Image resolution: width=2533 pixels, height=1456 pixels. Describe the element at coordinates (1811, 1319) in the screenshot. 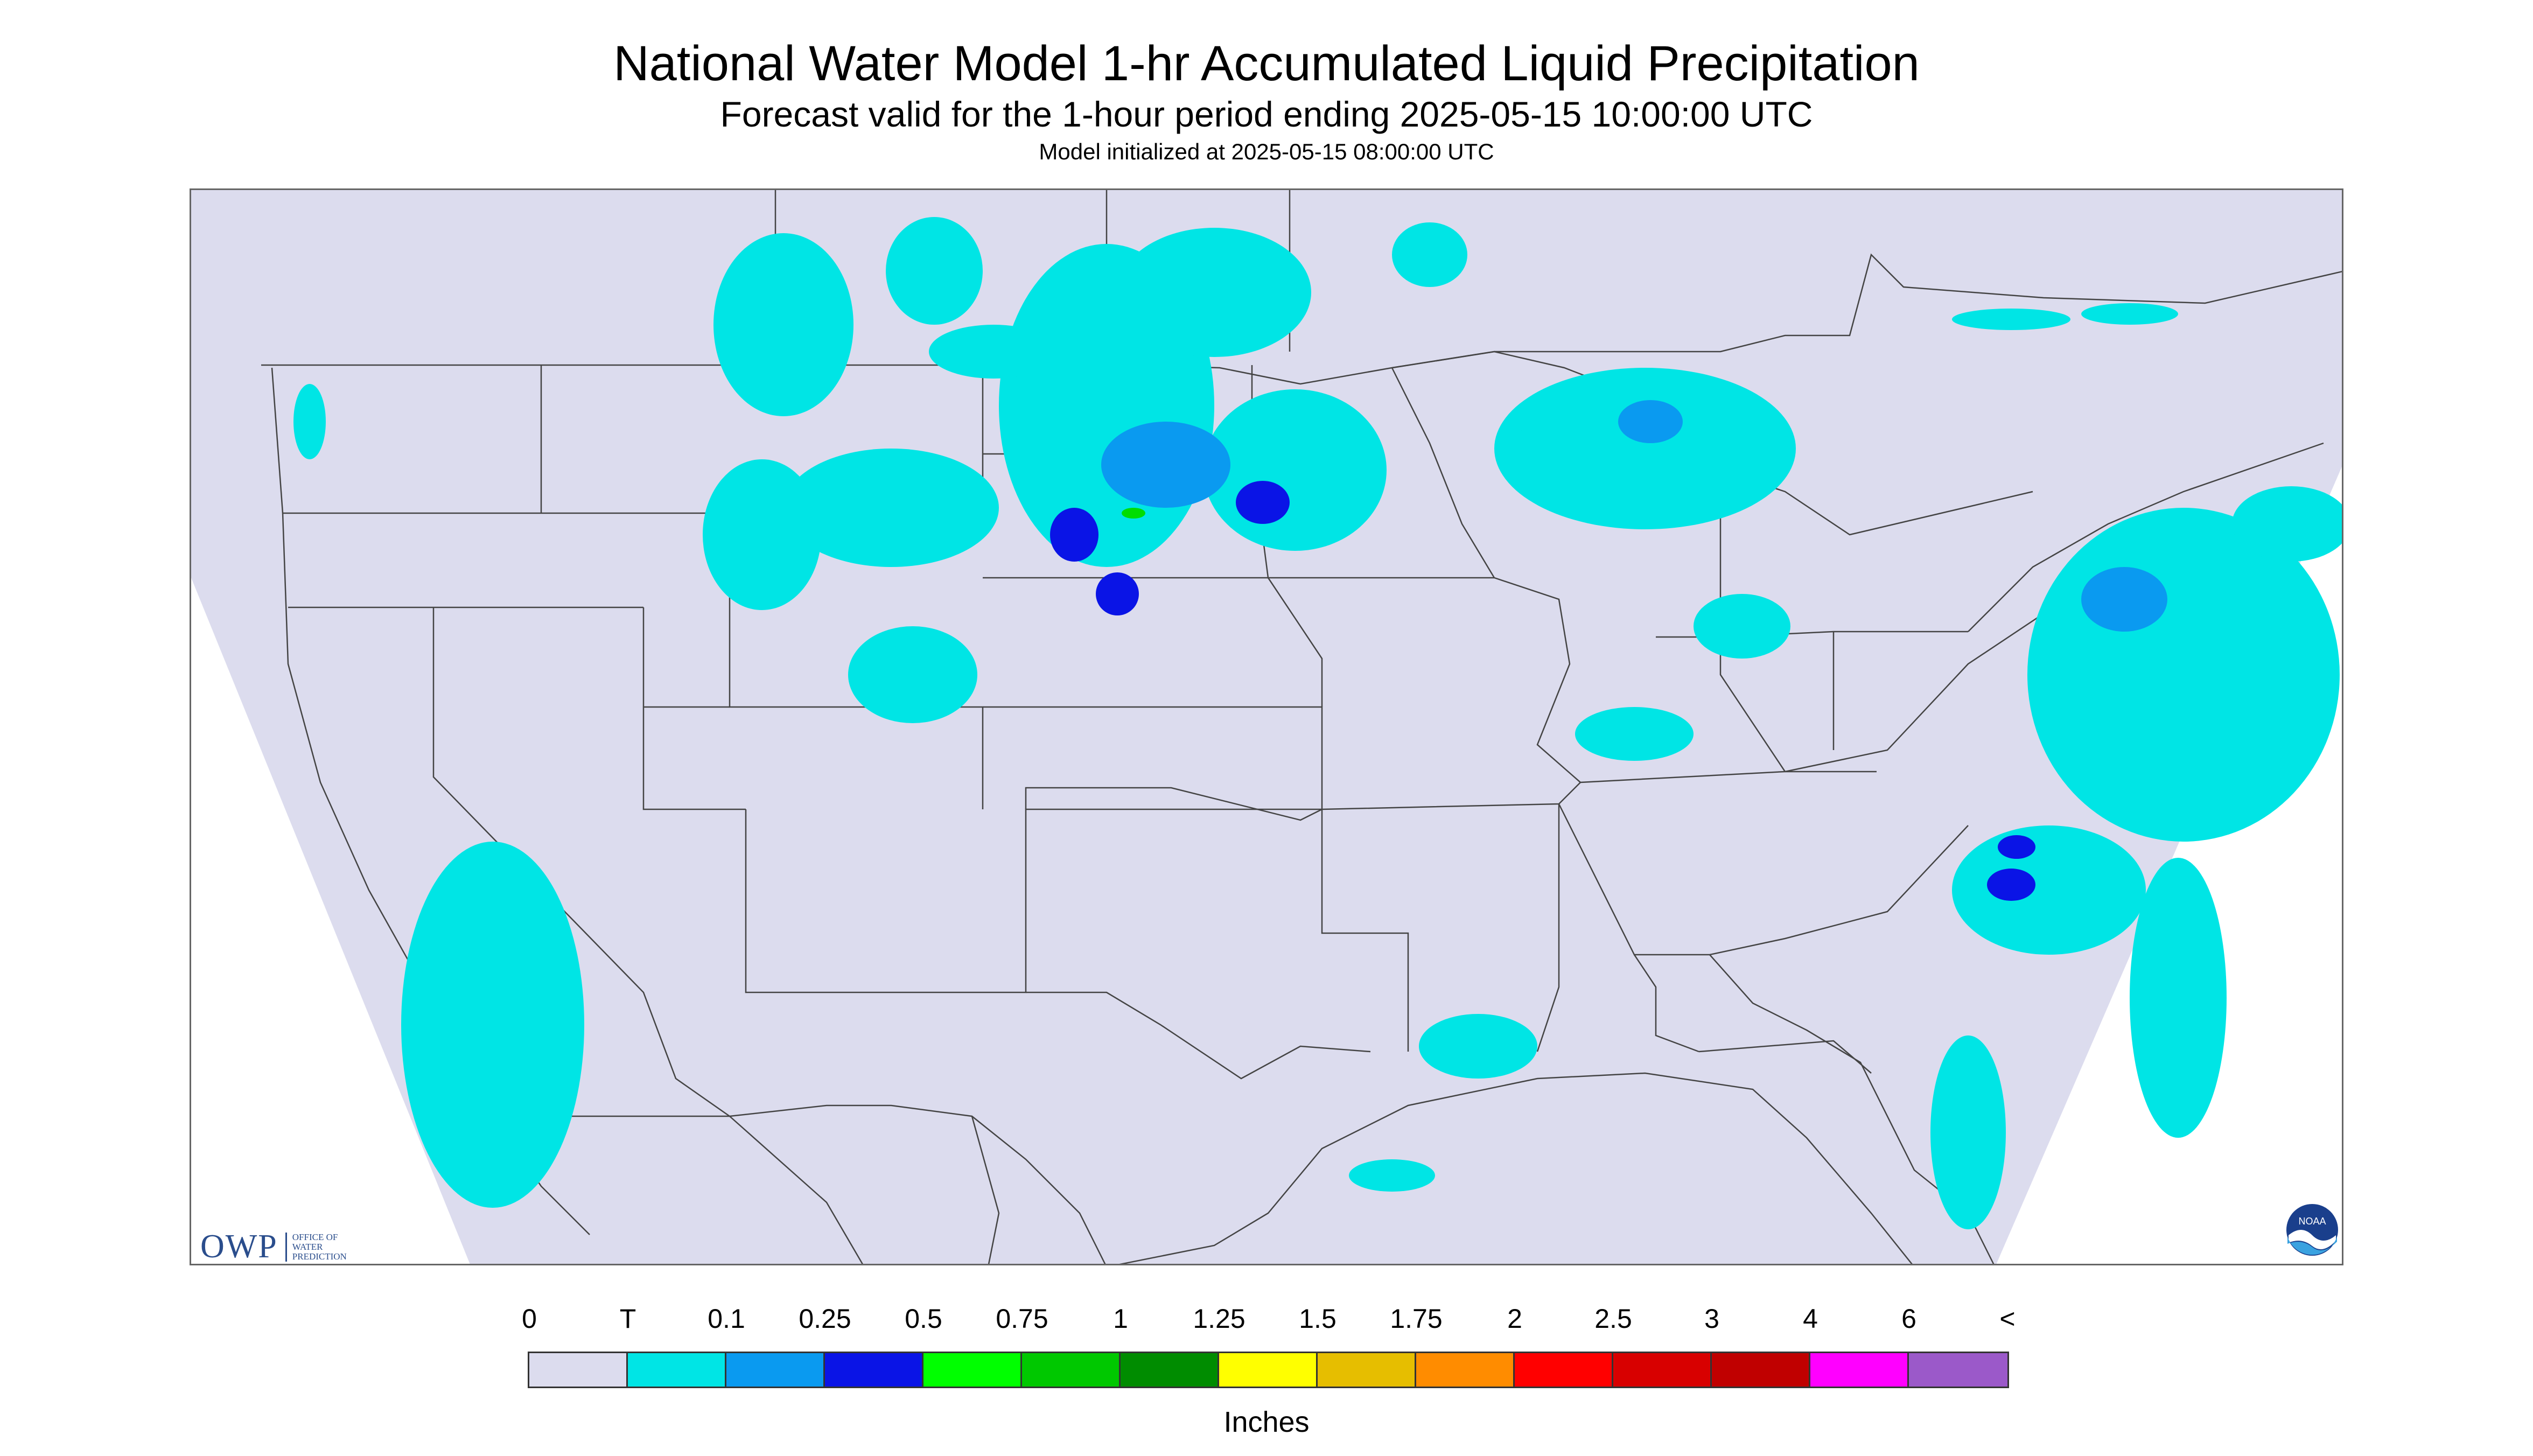

I see `legend-label: 4` at that location.